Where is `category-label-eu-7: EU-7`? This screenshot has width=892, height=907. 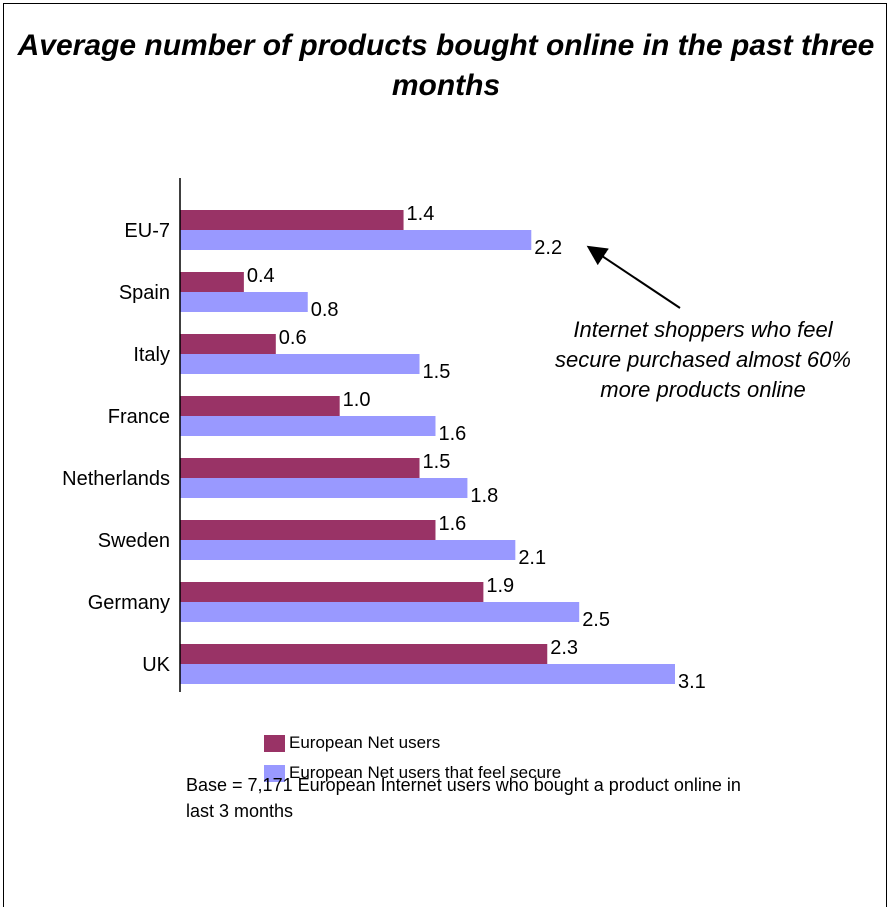 category-label-eu-7: EU-7 is located at coordinates (147, 231).